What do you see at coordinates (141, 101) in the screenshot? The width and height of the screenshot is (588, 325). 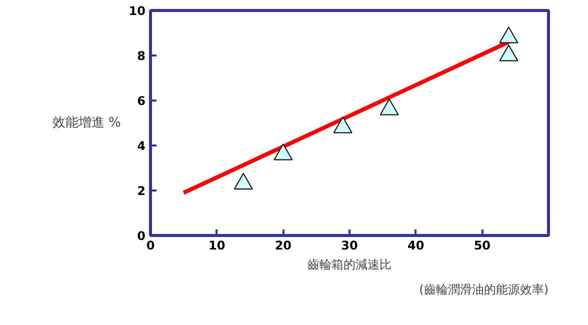 I see `y-tick-label: 6` at bounding box center [141, 101].